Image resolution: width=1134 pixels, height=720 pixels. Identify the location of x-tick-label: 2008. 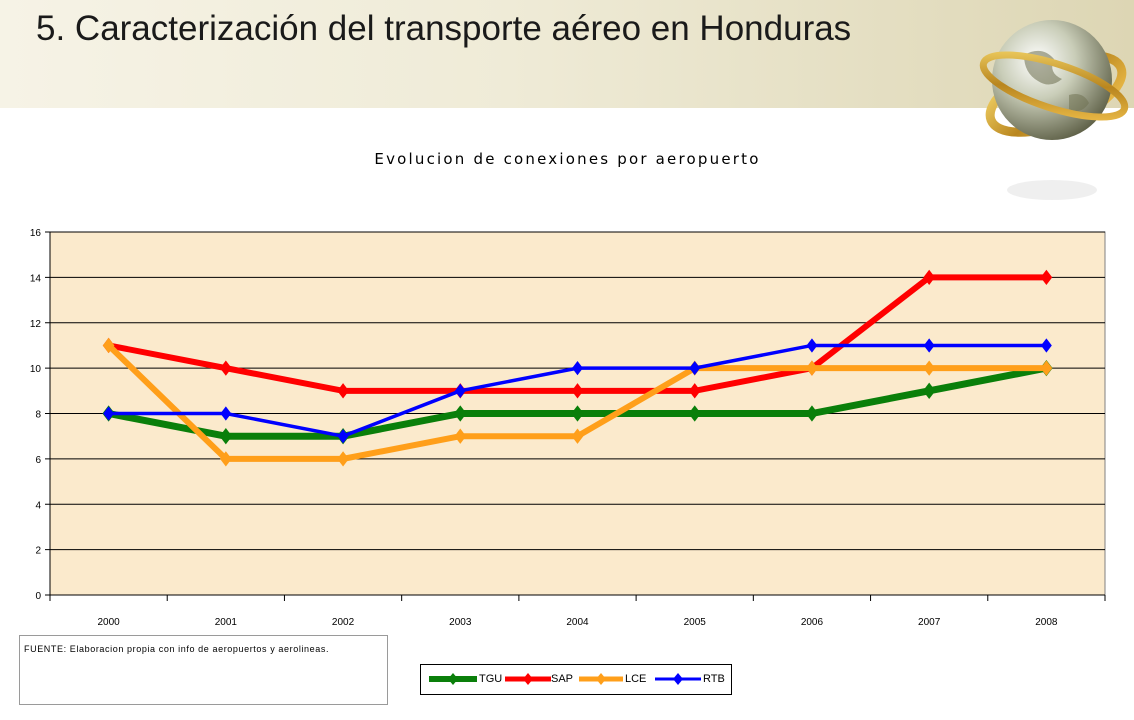
(1046, 622).